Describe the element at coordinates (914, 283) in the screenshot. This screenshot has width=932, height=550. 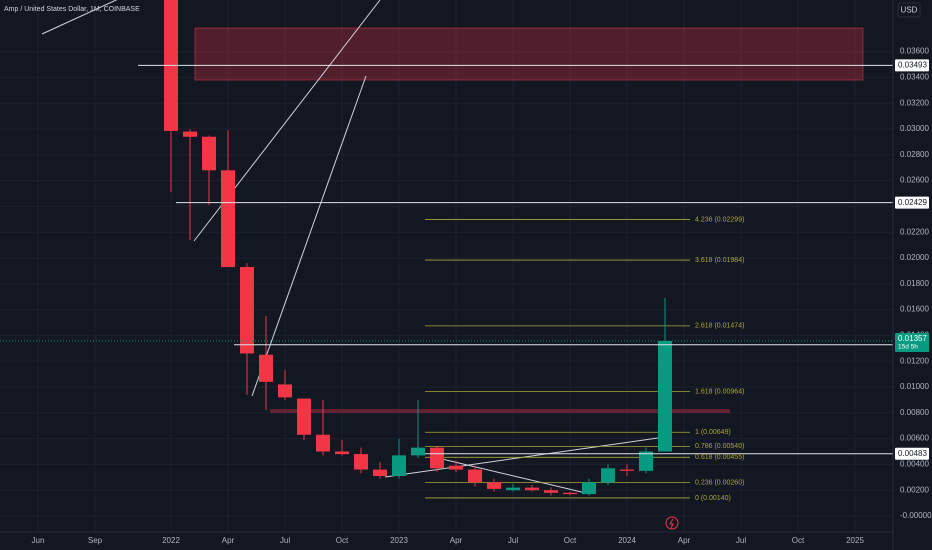
I see `y-tick-label: 0.01800` at that location.